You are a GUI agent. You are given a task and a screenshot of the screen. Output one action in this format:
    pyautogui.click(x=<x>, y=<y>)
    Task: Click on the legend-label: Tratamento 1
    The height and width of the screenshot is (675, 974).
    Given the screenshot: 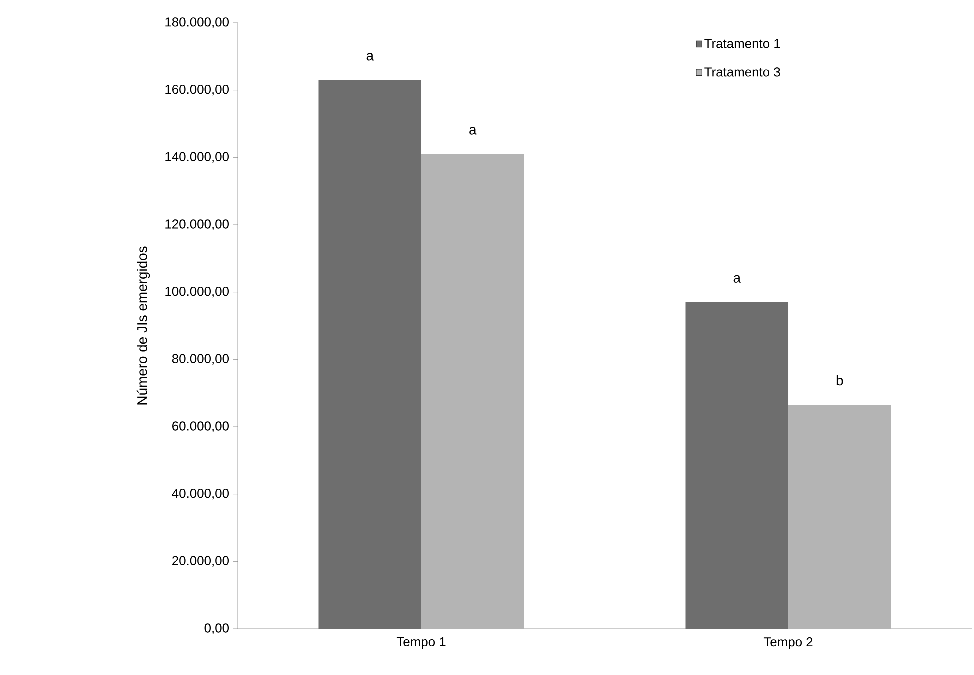 What is the action you would take?
    pyautogui.click(x=742, y=43)
    